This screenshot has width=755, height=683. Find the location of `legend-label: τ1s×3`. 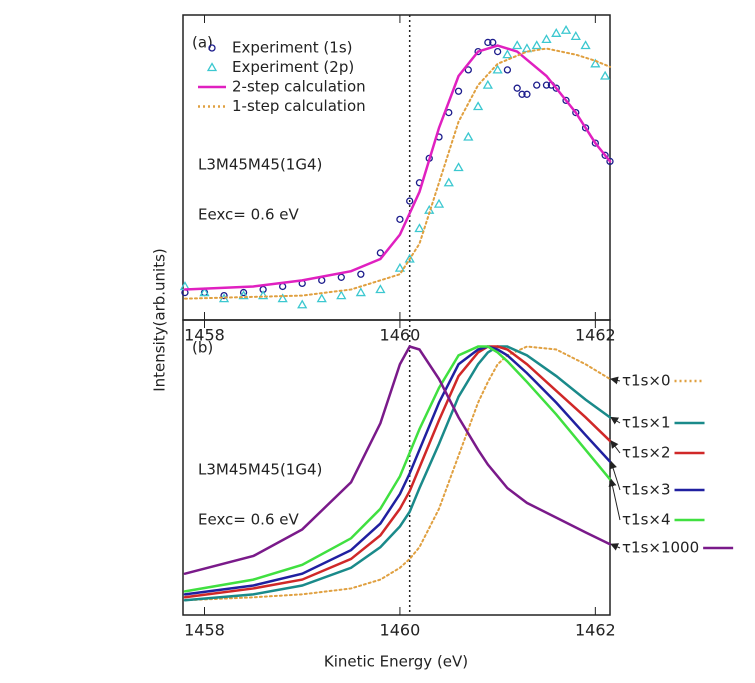

legend-label: τ1s×3 is located at coordinates (646, 490).